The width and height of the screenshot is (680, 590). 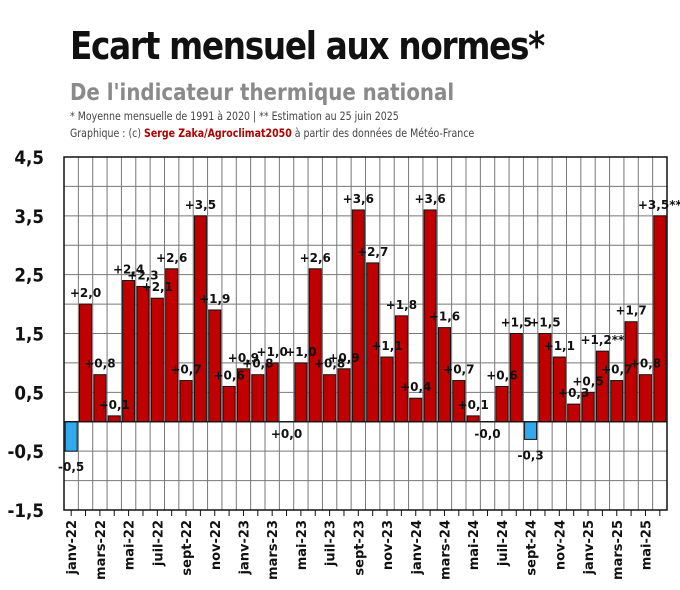 What do you see at coordinates (71, 467) in the screenshot?
I see `data-label: -0,5` at bounding box center [71, 467].